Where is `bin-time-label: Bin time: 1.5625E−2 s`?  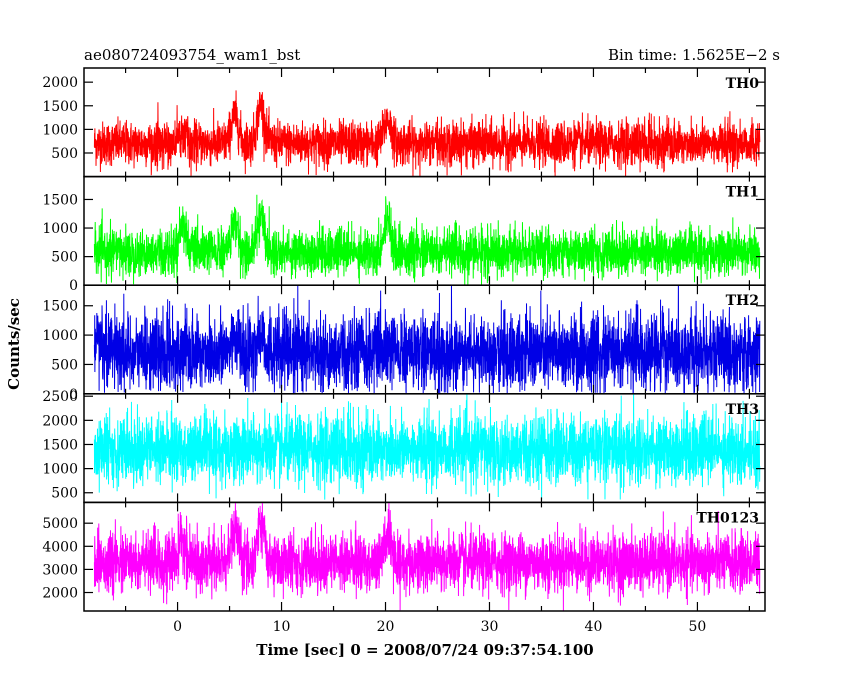 bin-time-label: Bin time: 1.5625E−2 s is located at coordinates (694, 55).